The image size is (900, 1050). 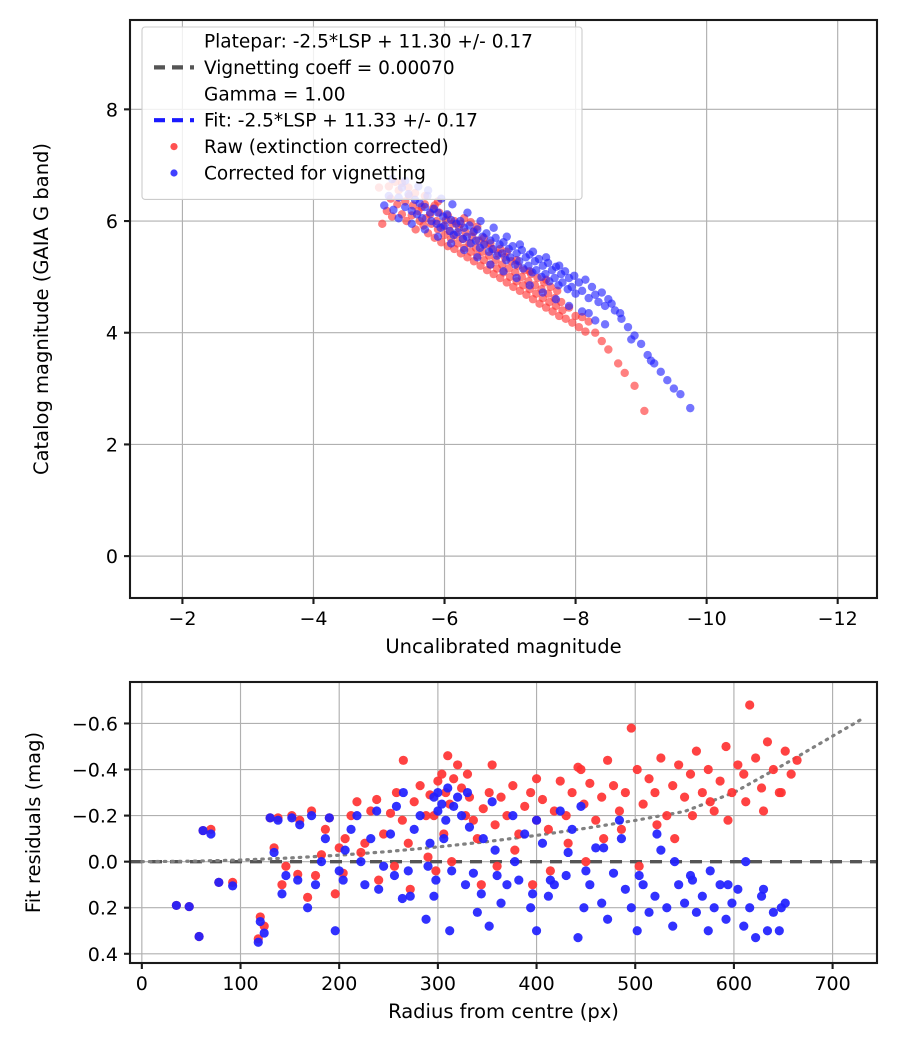 I want to click on xtick-label: 100, so click(x=240, y=984).